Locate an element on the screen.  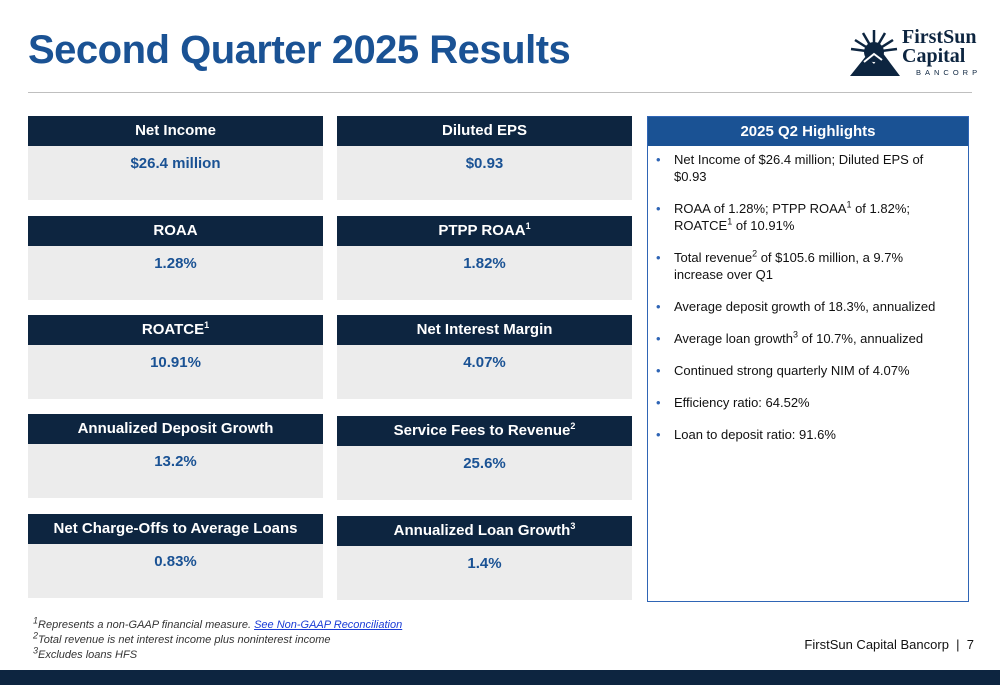
footnote-3: 3Excludes loans HFS is located at coordinates (85, 653).